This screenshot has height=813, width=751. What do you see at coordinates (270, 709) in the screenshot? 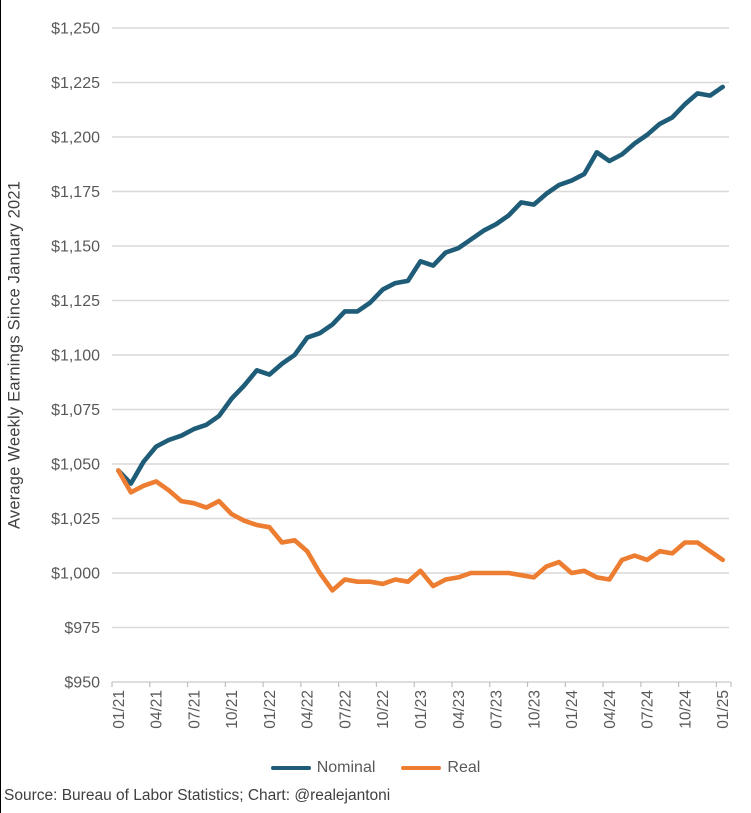
I see `x-axis-tick-label: 01/22` at bounding box center [270, 709].